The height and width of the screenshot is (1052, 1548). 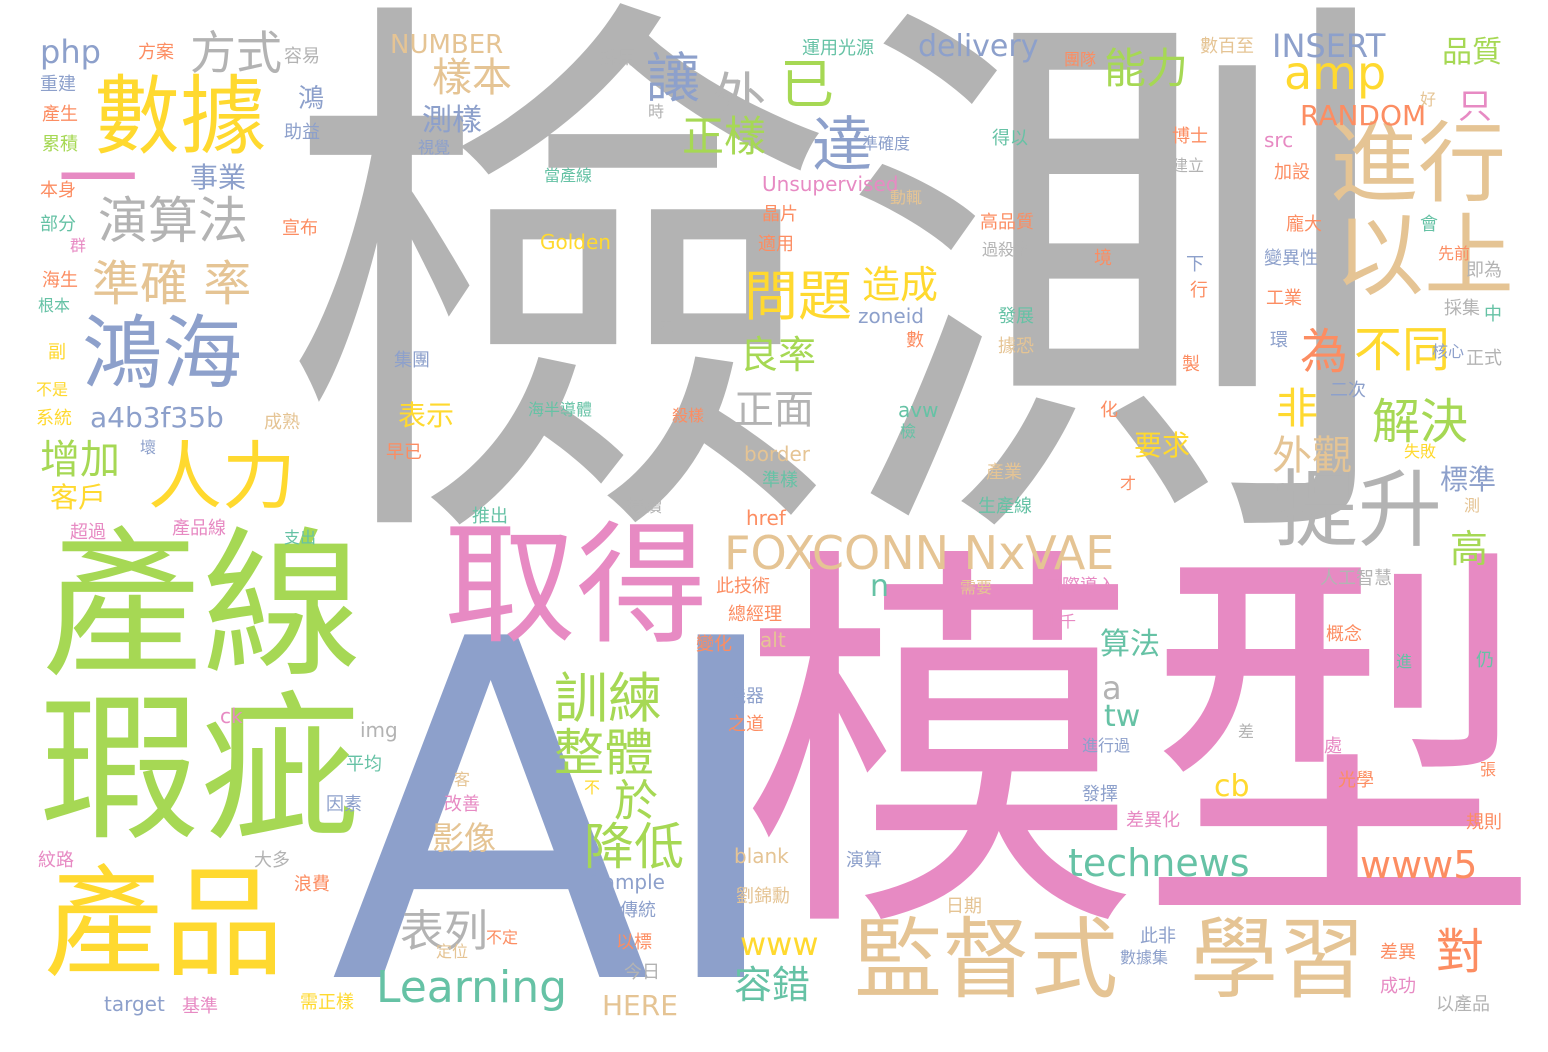 I want to click on word-59: php, so click(x=70, y=52).